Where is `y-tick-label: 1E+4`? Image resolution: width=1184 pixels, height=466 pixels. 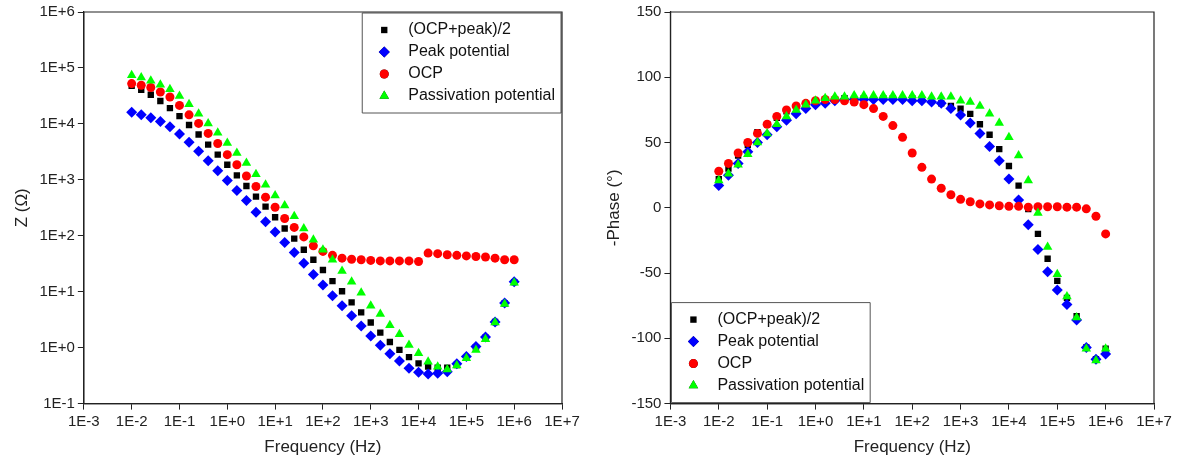 y-tick-label: 1E+4 is located at coordinates (57, 123).